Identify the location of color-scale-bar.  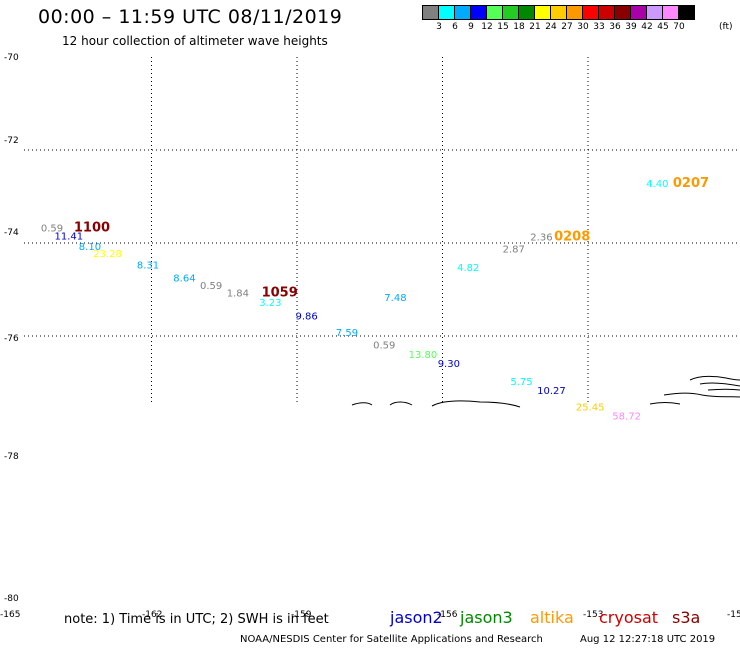
(558, 12).